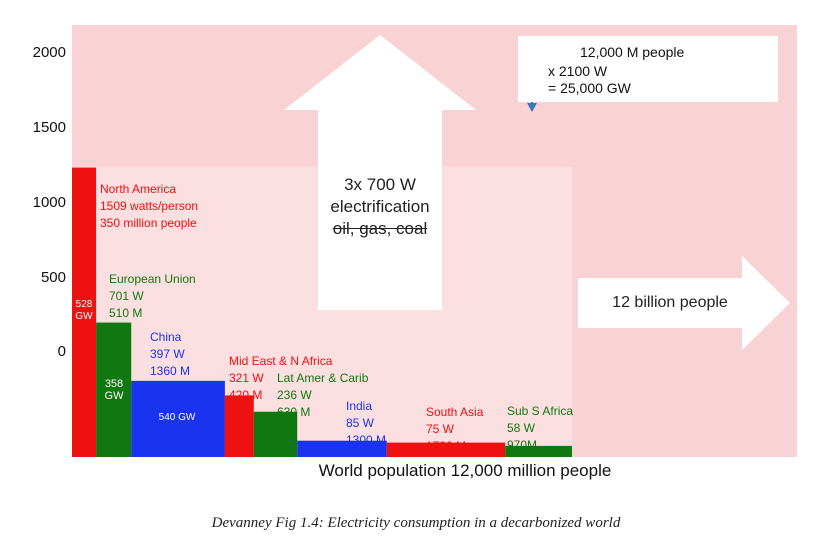  Describe the element at coordinates (53, 277) in the screenshot. I see `y-tick-500: 500` at that location.